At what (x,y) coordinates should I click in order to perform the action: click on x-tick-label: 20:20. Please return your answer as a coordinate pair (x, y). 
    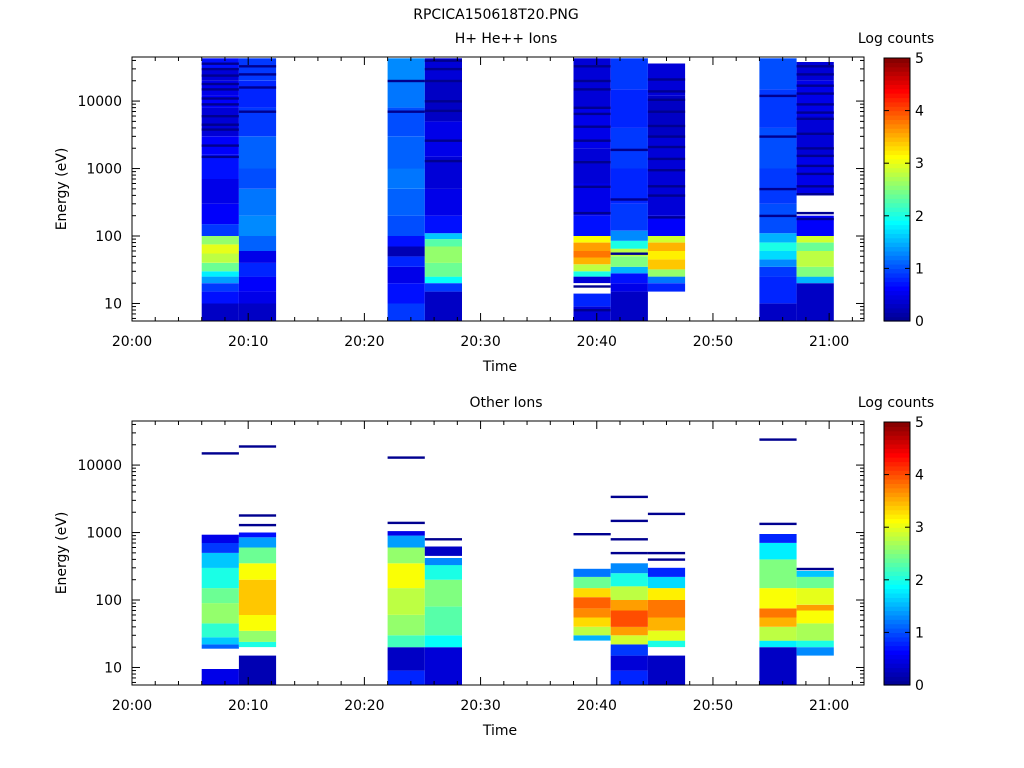
    Looking at the image, I should click on (364, 706).